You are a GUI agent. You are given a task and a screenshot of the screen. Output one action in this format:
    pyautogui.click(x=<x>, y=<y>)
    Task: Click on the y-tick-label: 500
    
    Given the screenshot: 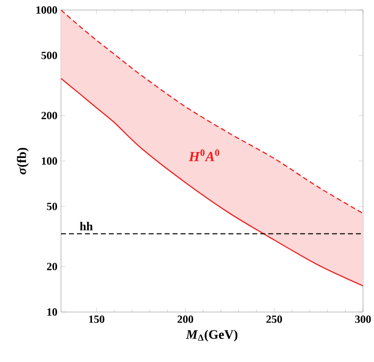 What is the action you would take?
    pyautogui.click(x=49, y=56)
    